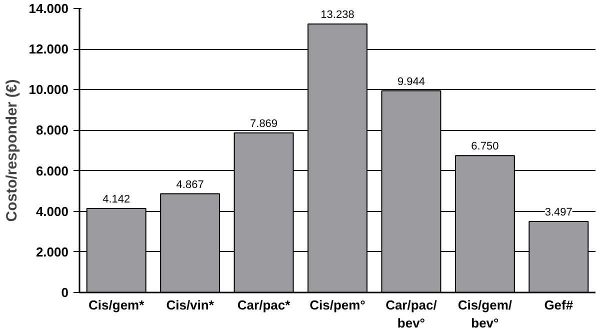 The width and height of the screenshot is (600, 333). Describe the element at coordinates (117, 305) in the screenshot. I see `x-tick-label: Cis/gem*` at that location.